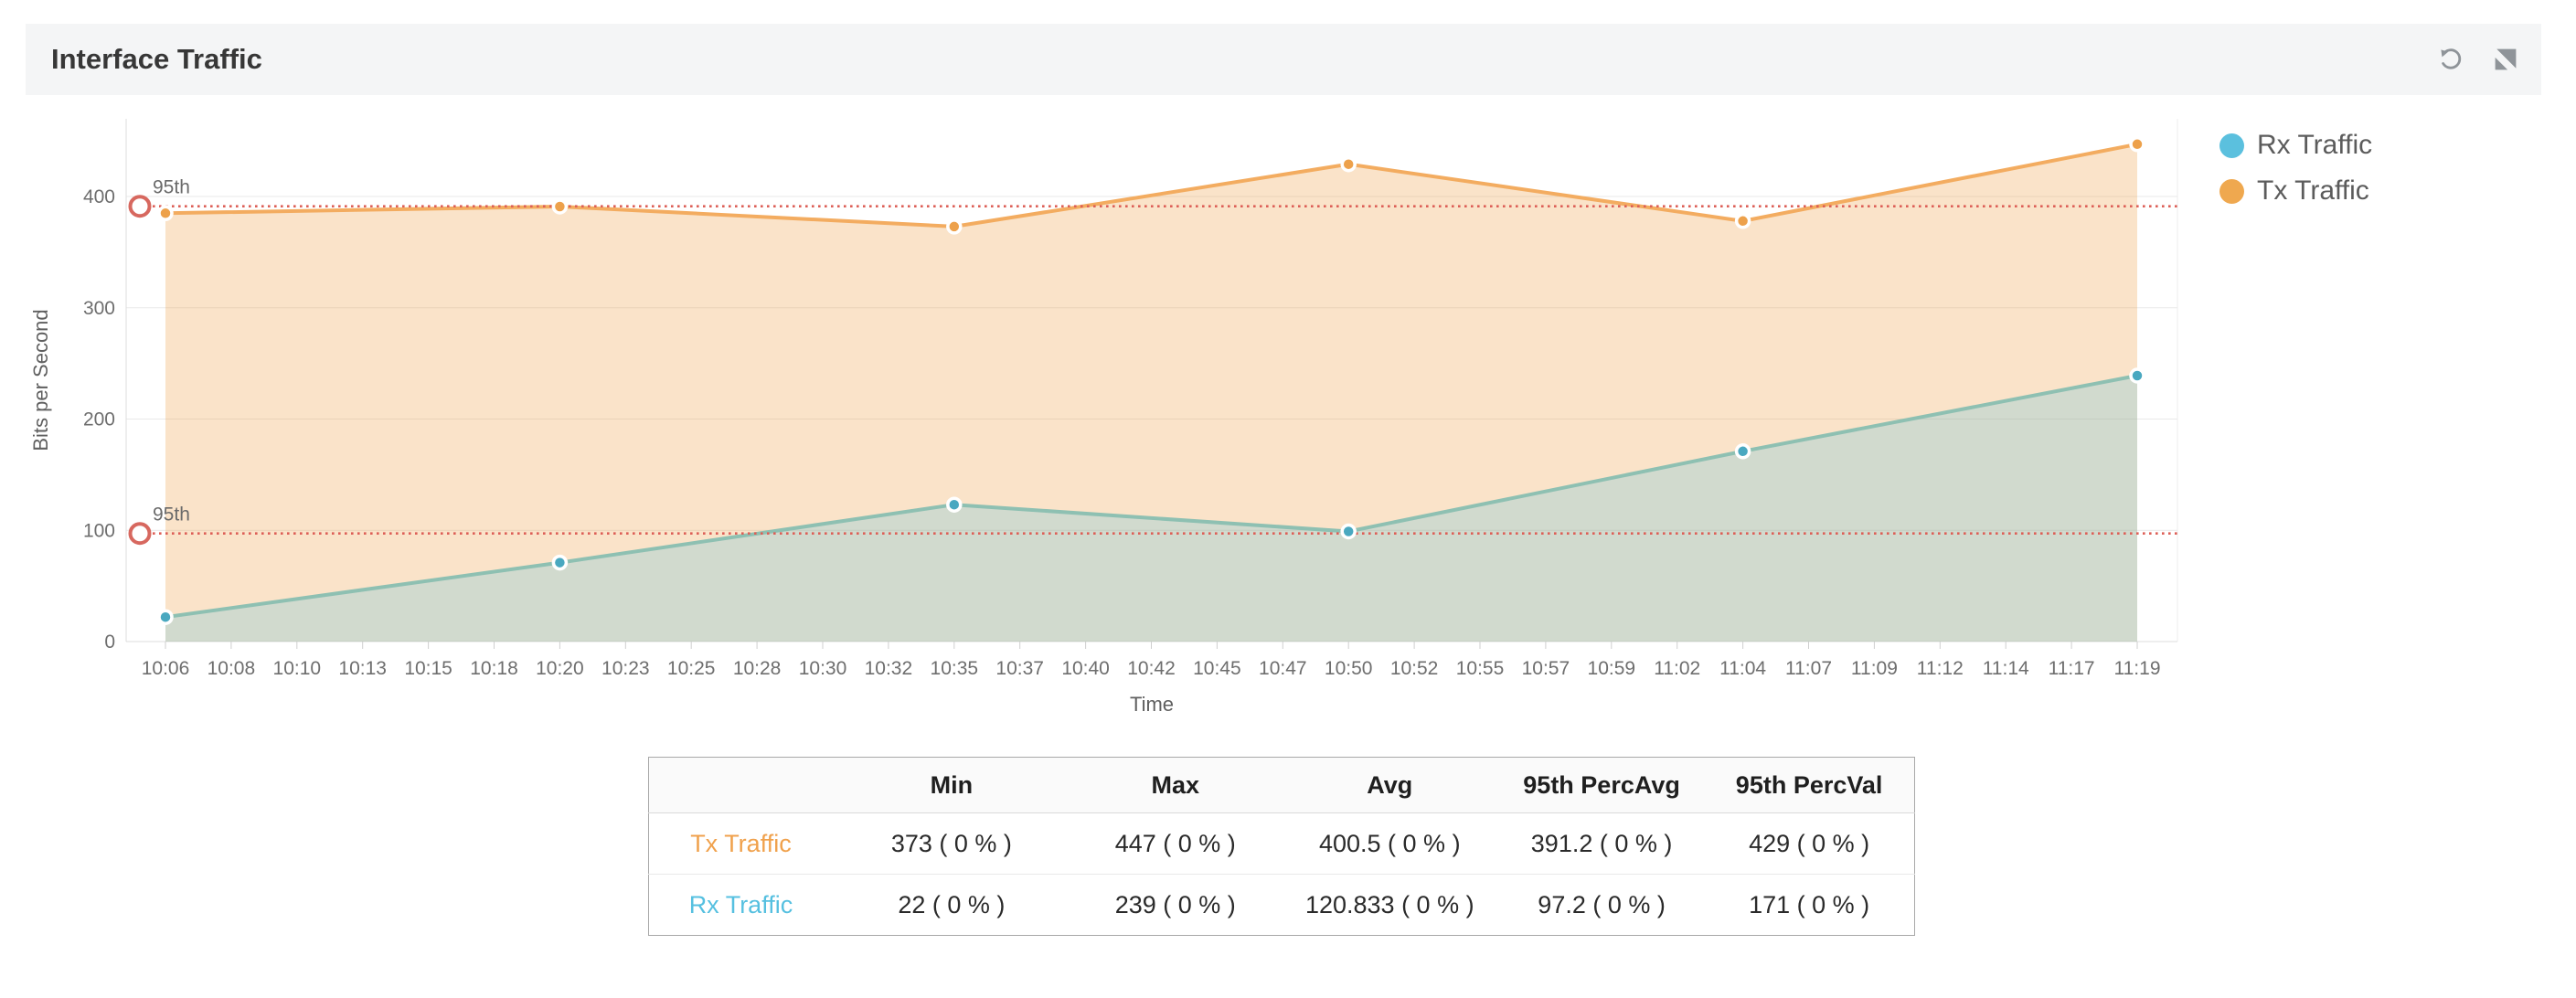  Describe the element at coordinates (1677, 668) in the screenshot. I see `x-tick-label: 11:02` at that location.